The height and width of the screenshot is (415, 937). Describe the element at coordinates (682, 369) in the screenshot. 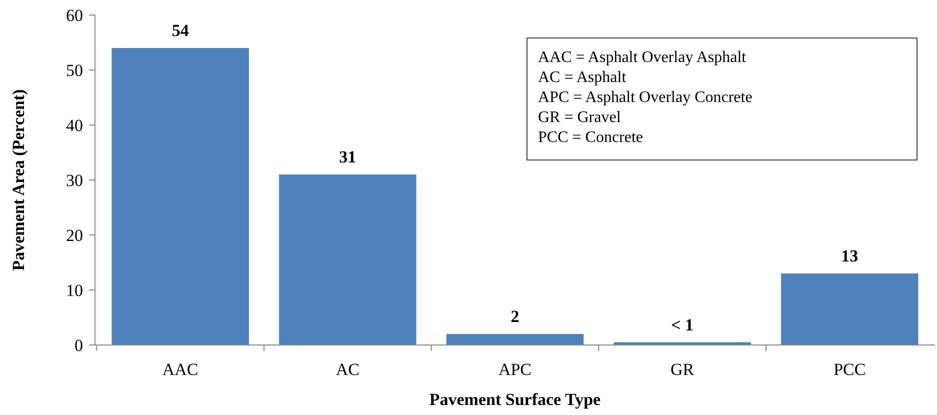

I see `x-tick-label: GR` at that location.